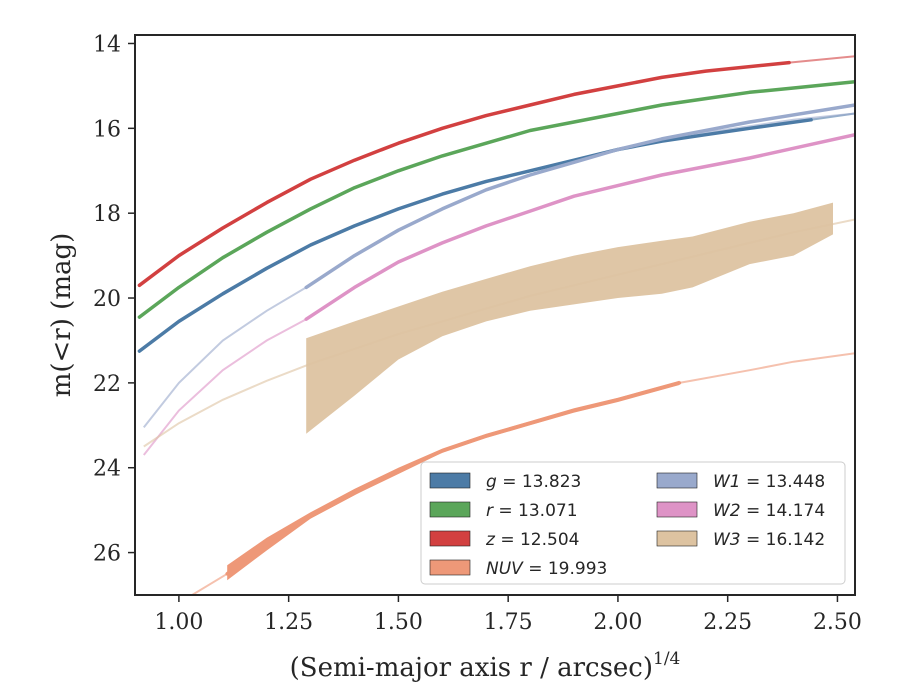 The image size is (900, 700). I want to click on legend-var-w3: W3, so click(727, 540).